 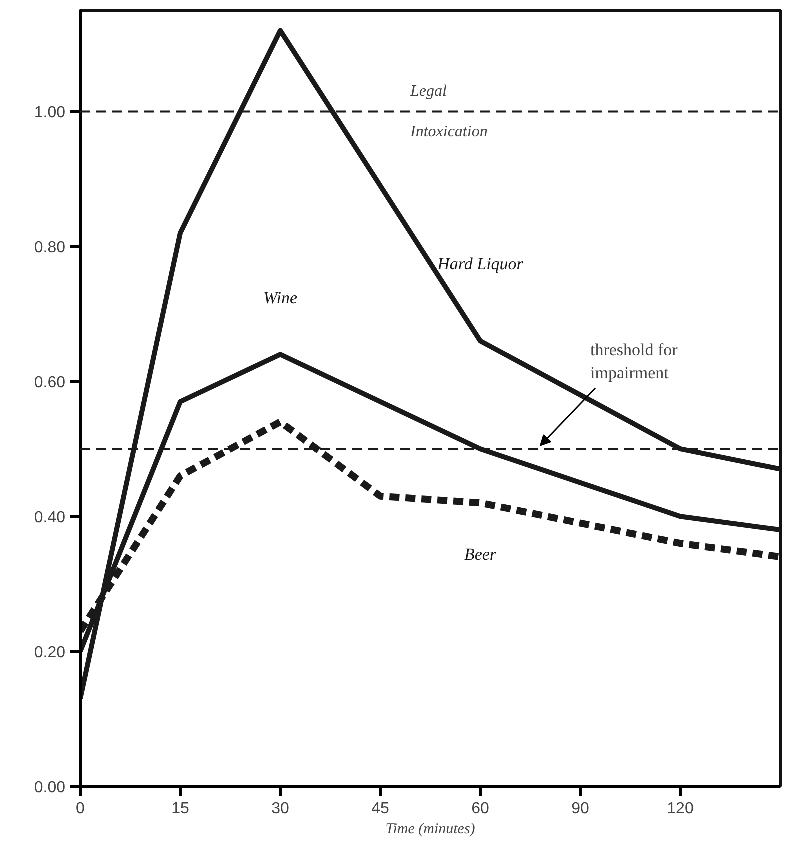 What do you see at coordinates (181, 809) in the screenshot?
I see `x-tick-label: 15` at bounding box center [181, 809].